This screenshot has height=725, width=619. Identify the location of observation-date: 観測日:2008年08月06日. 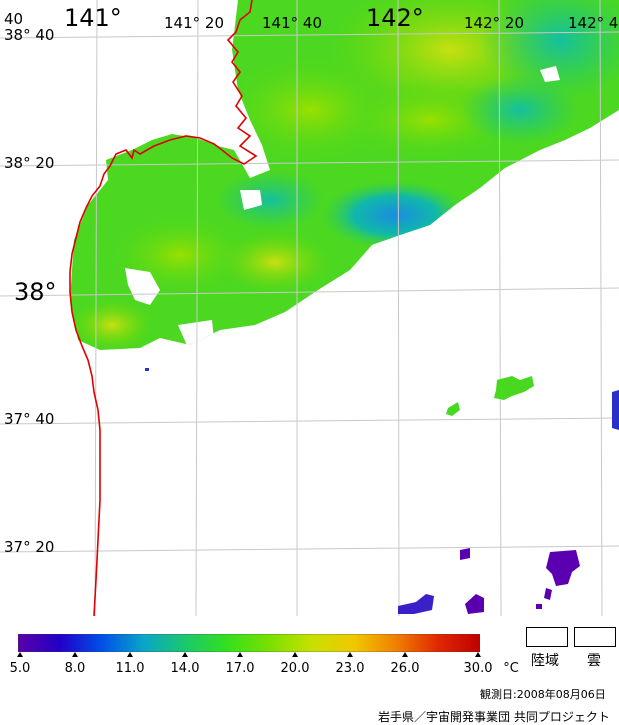
(543, 694).